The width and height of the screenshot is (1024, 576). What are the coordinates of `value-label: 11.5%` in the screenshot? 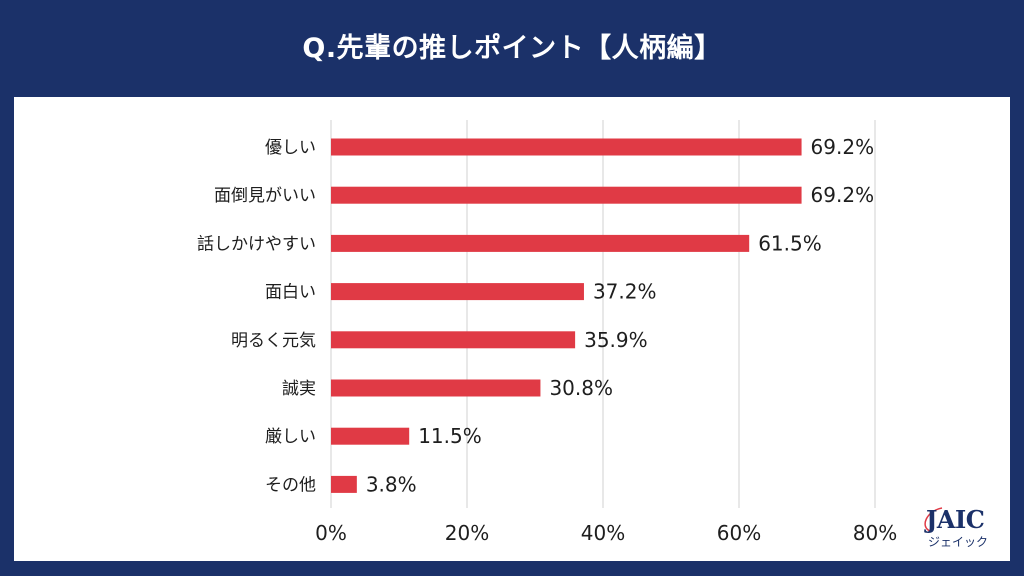 It's located at (450, 436).